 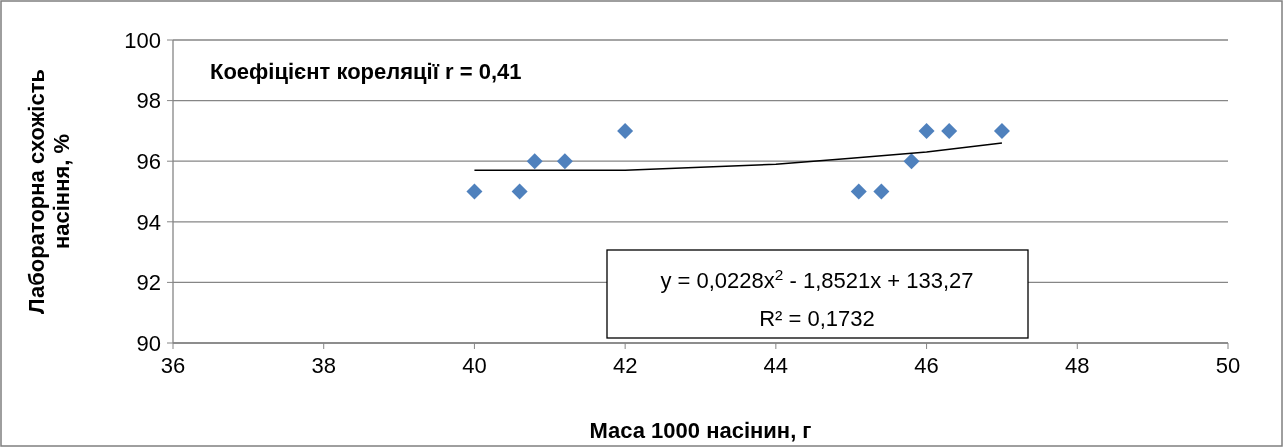 I want to click on x-tick-label: 36, so click(x=173, y=365).